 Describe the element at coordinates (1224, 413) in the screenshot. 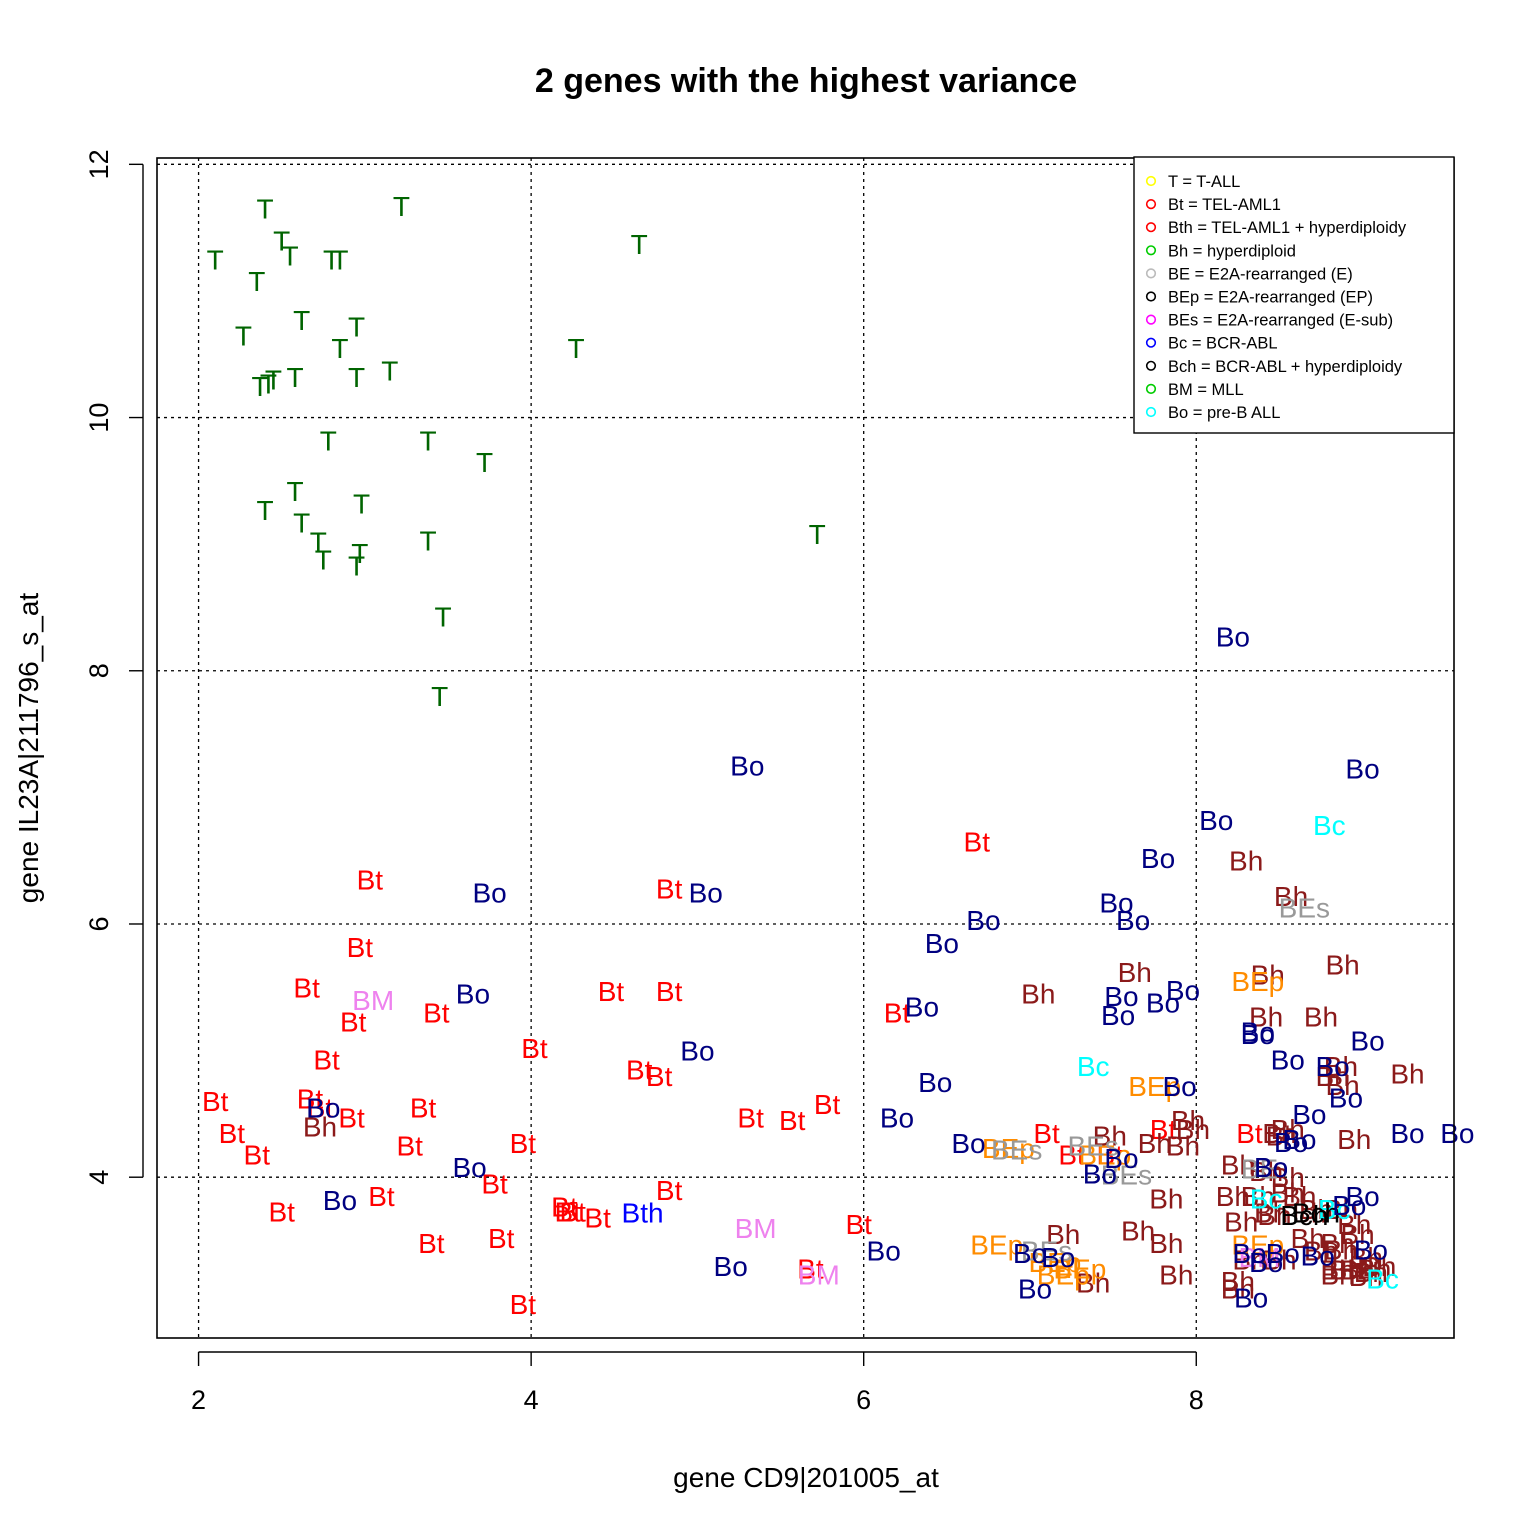

I see `legend-label: Bo = pre-B ALL` at that location.